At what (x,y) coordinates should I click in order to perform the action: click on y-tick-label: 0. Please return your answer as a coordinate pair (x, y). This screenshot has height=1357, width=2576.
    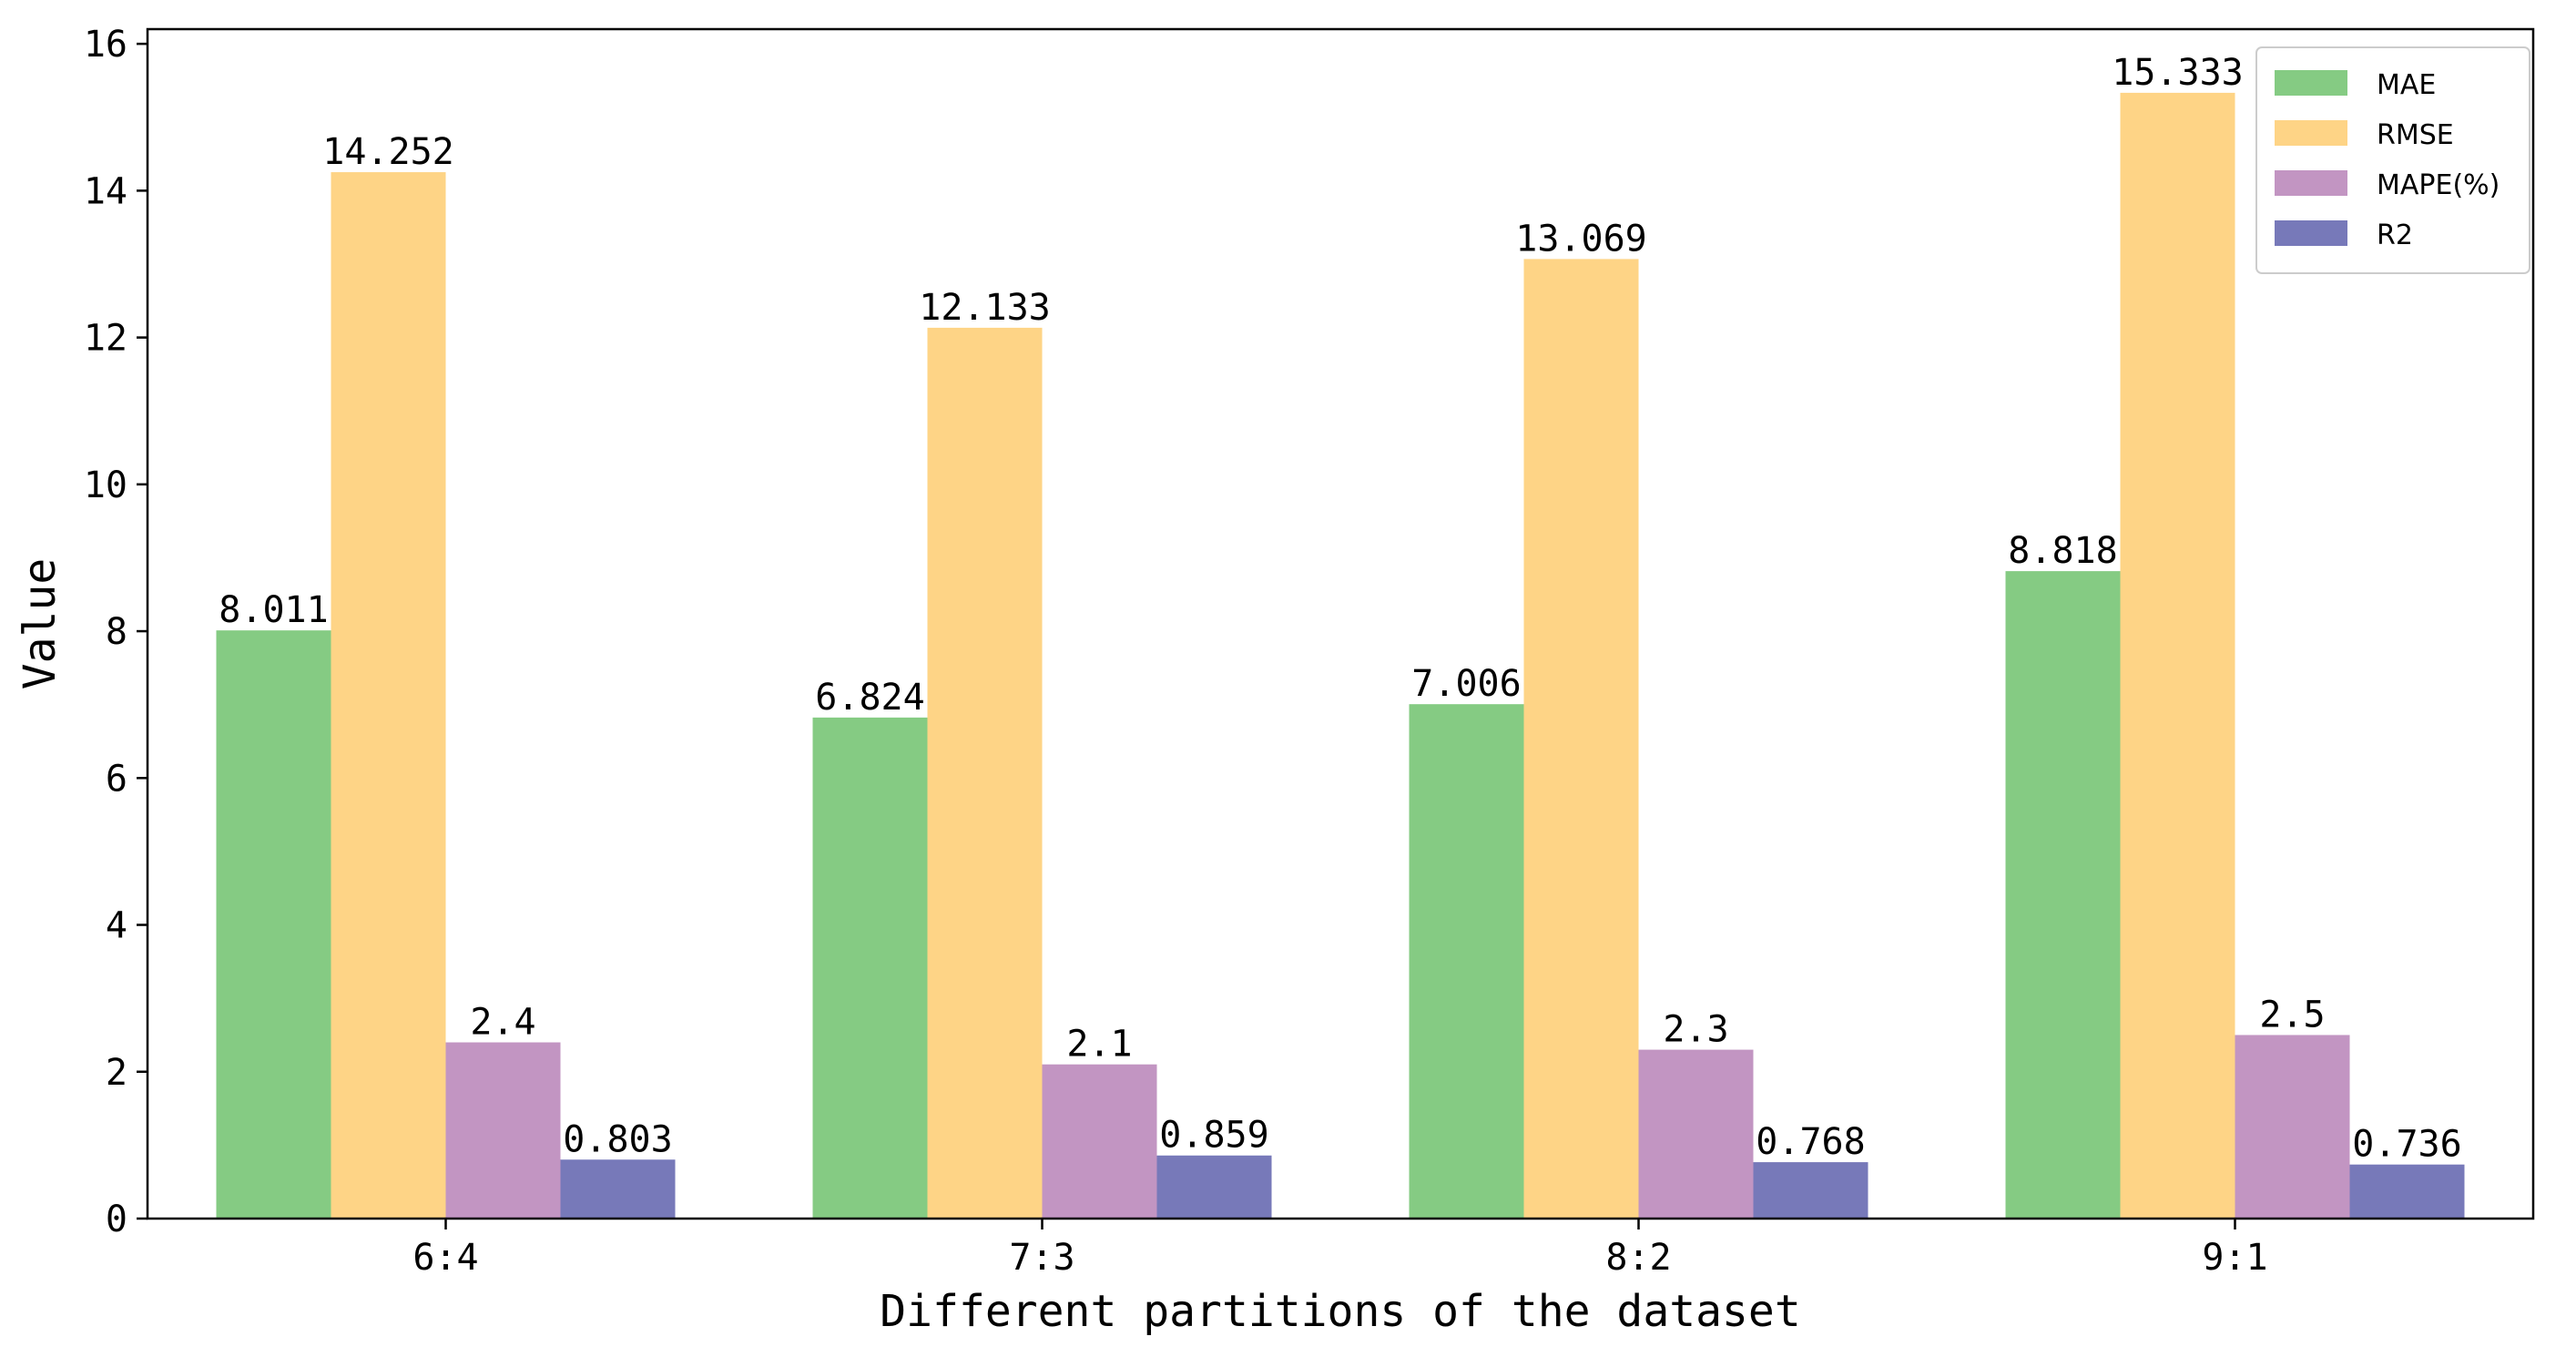
    Looking at the image, I should click on (116, 1219).